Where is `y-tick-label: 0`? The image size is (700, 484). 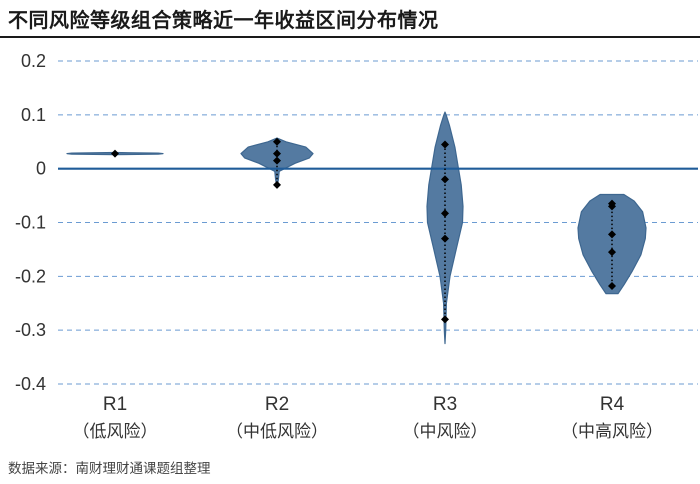 y-tick-label: 0 is located at coordinates (41, 169).